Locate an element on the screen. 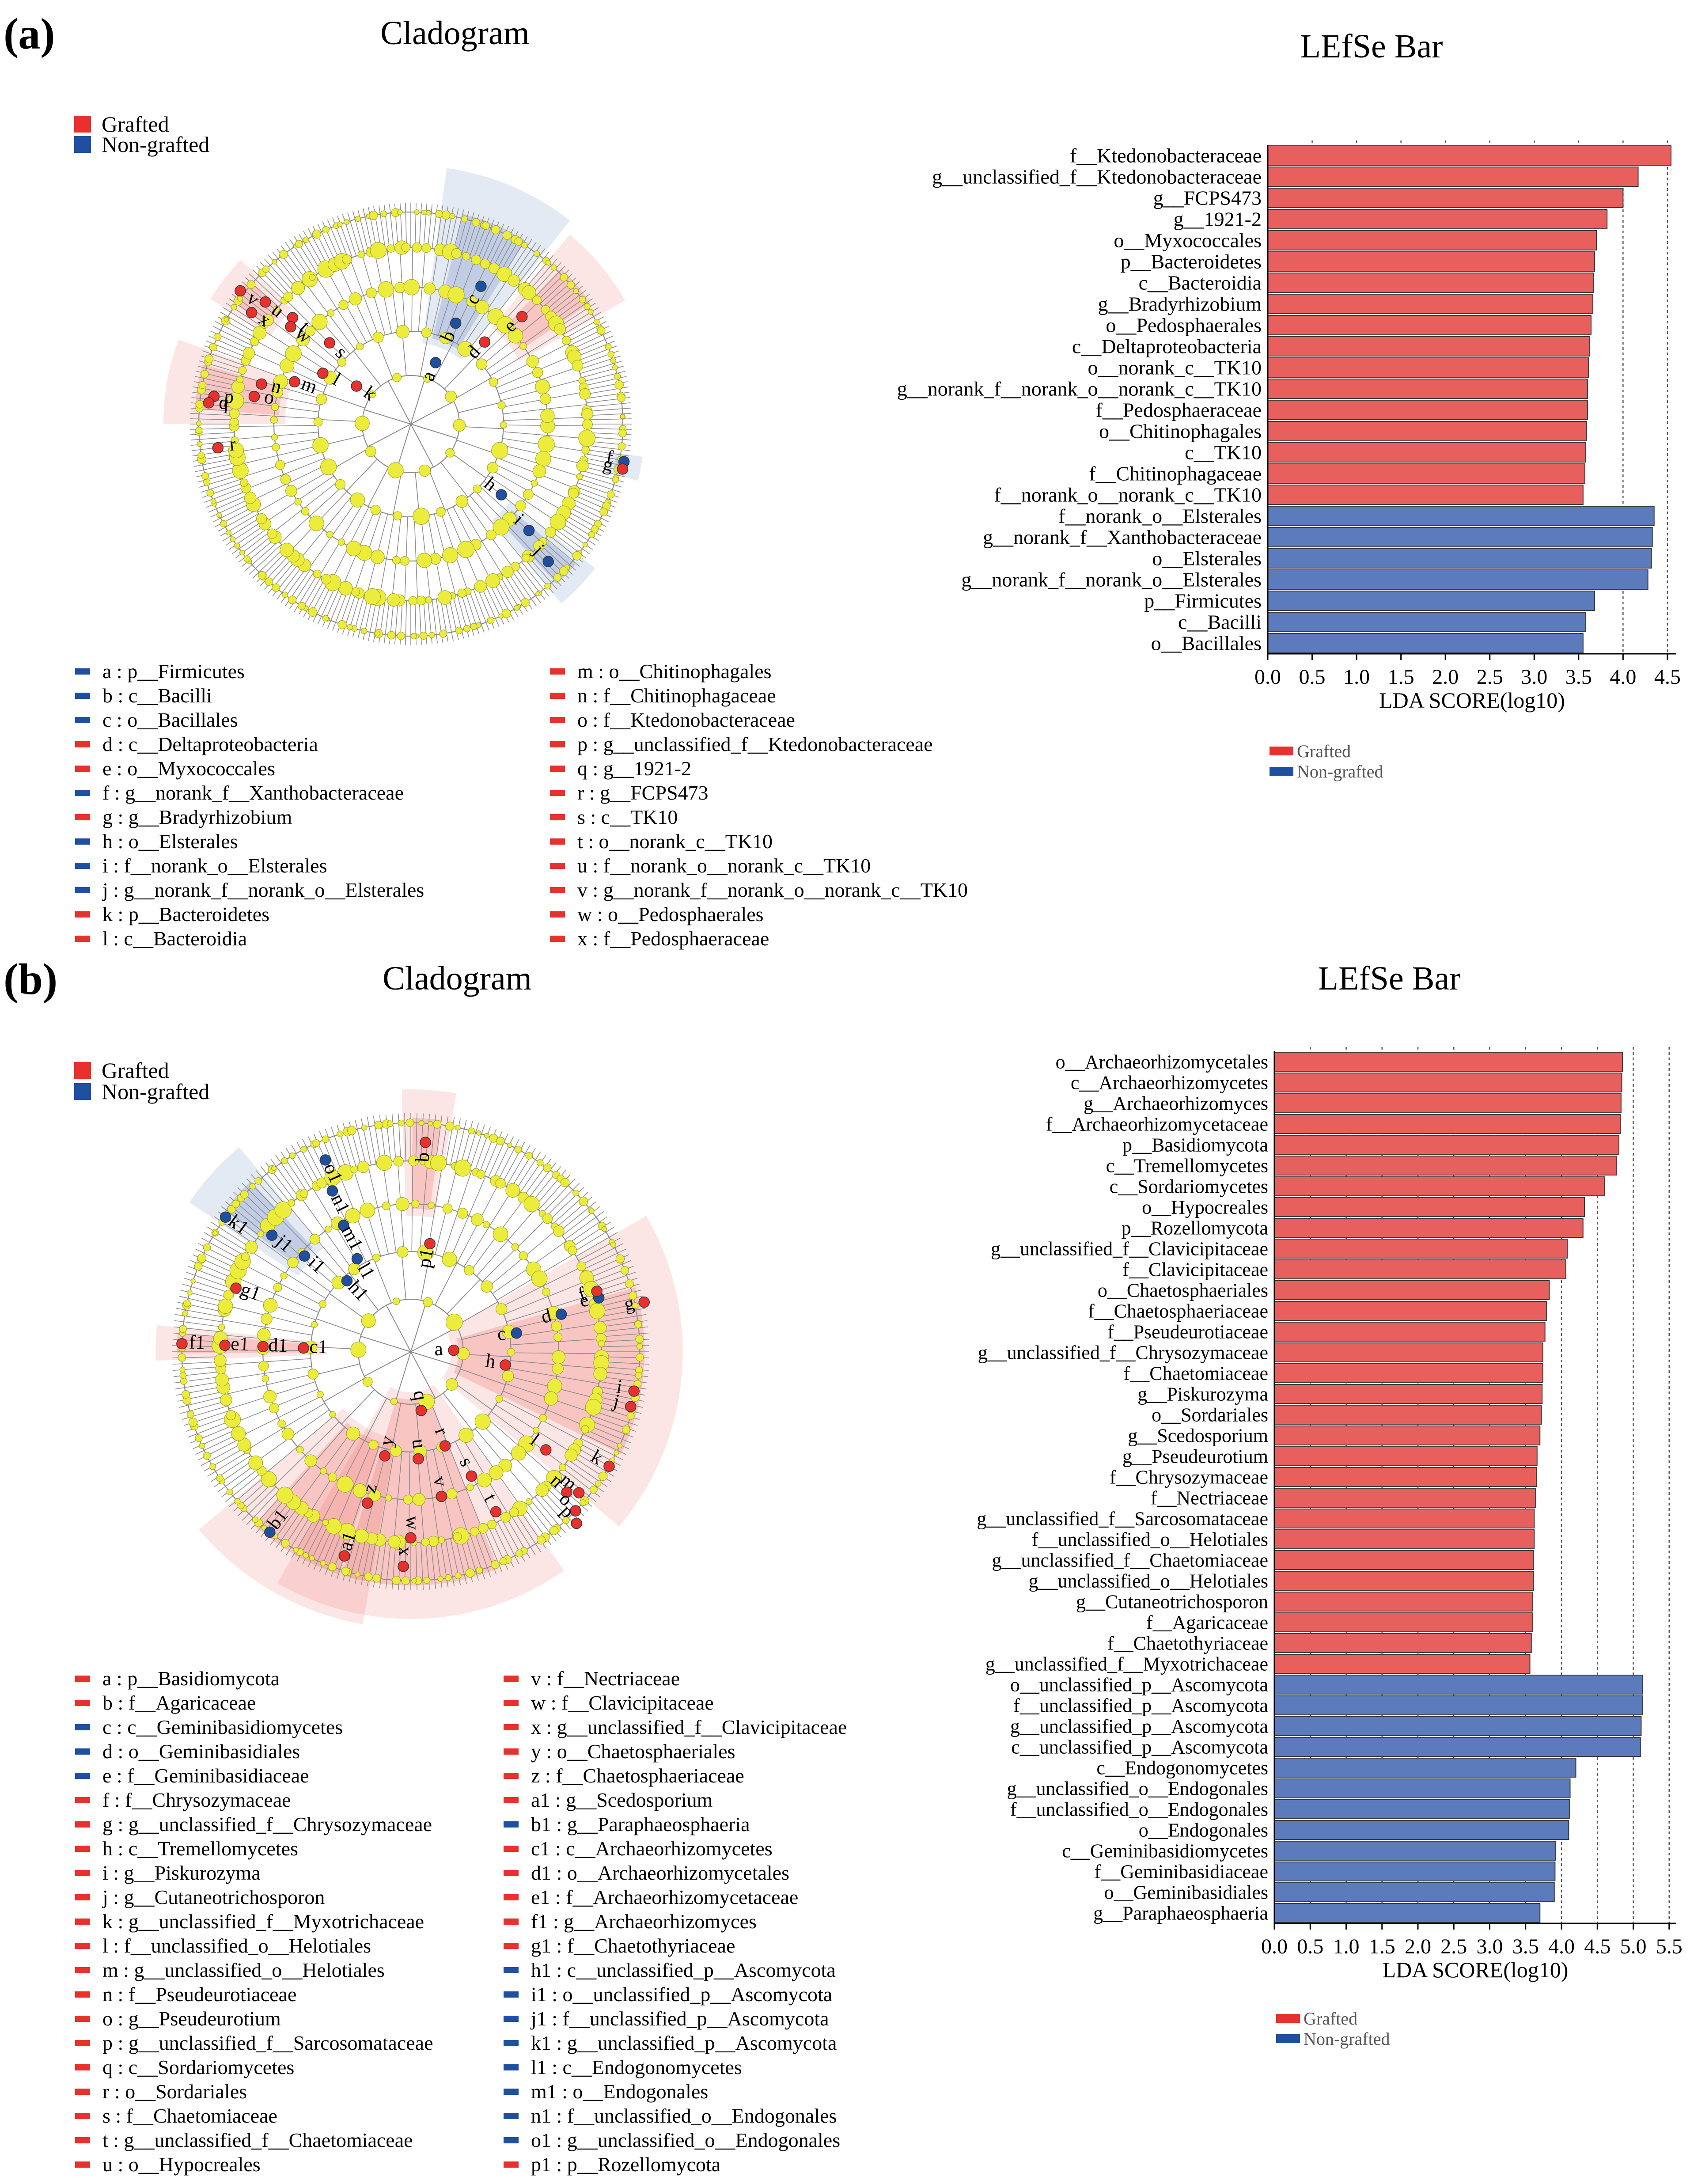 Image resolution: width=1694 pixels, height=2184 pixels. bar-category-label: f__Ktedonobacteraceae is located at coordinates (1166, 155).